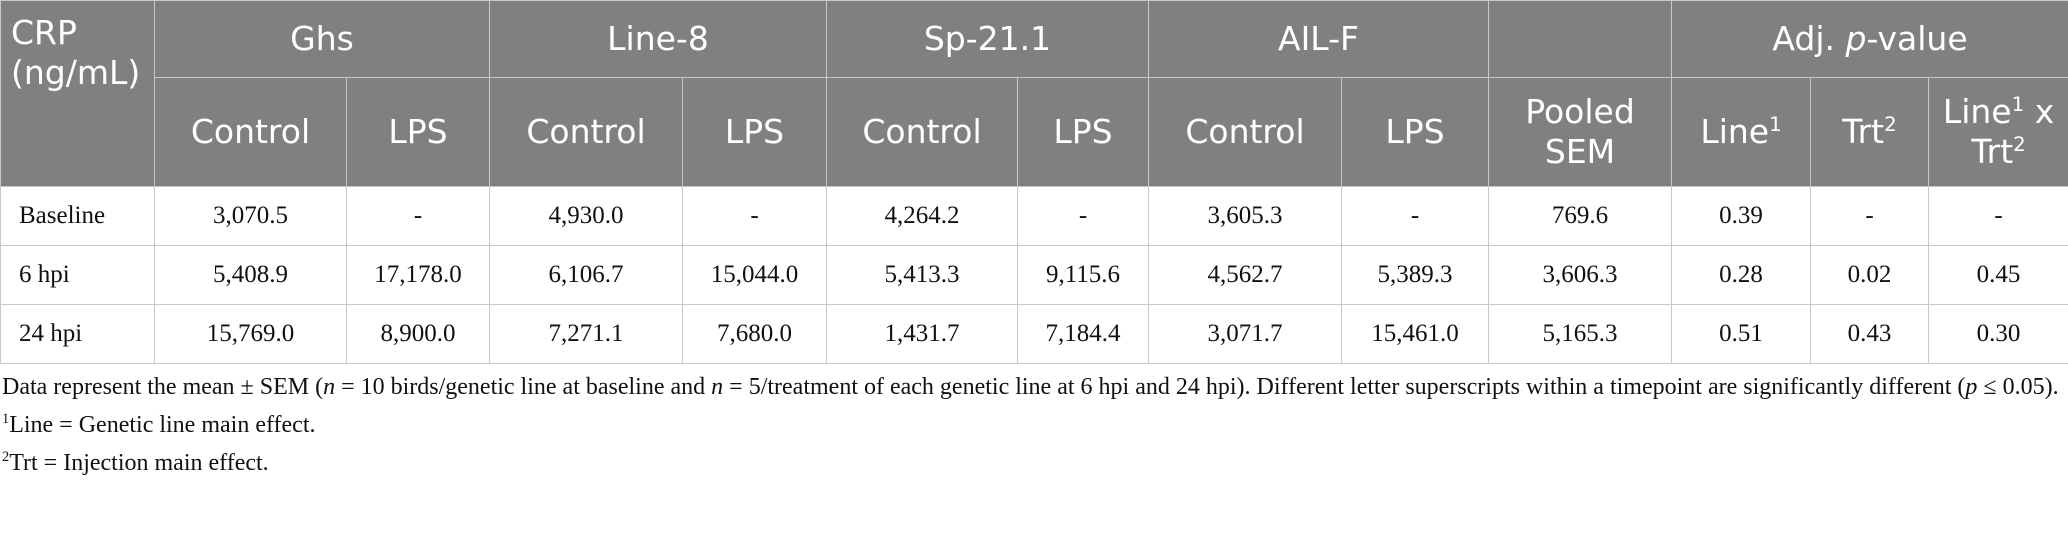  What do you see at coordinates (1580, 132) in the screenshot?
I see `pooled-header: Pooled SEM` at bounding box center [1580, 132].